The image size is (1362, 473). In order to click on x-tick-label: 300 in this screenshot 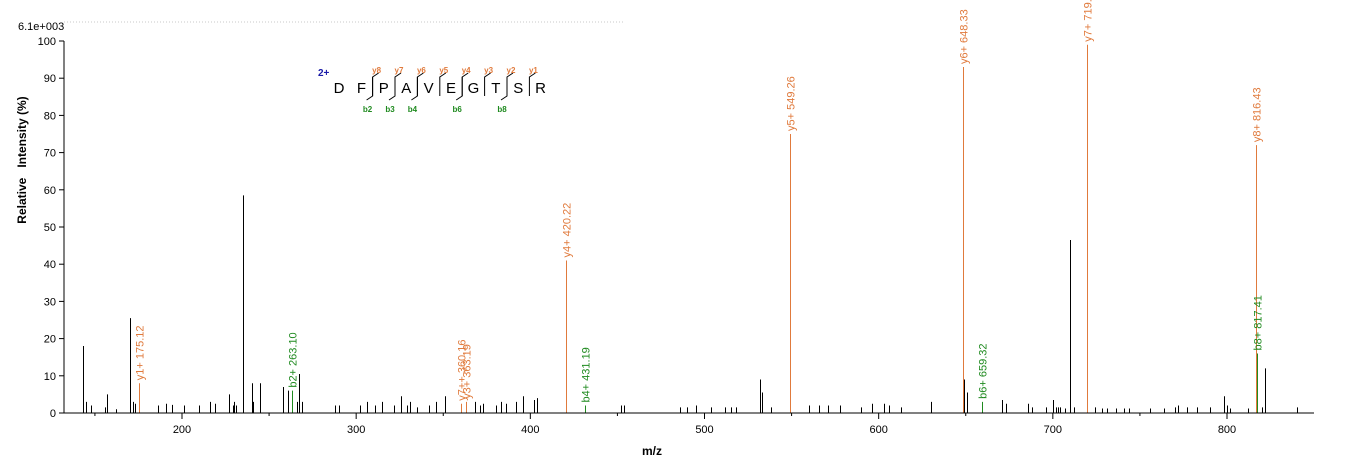, I will do `click(356, 430)`.